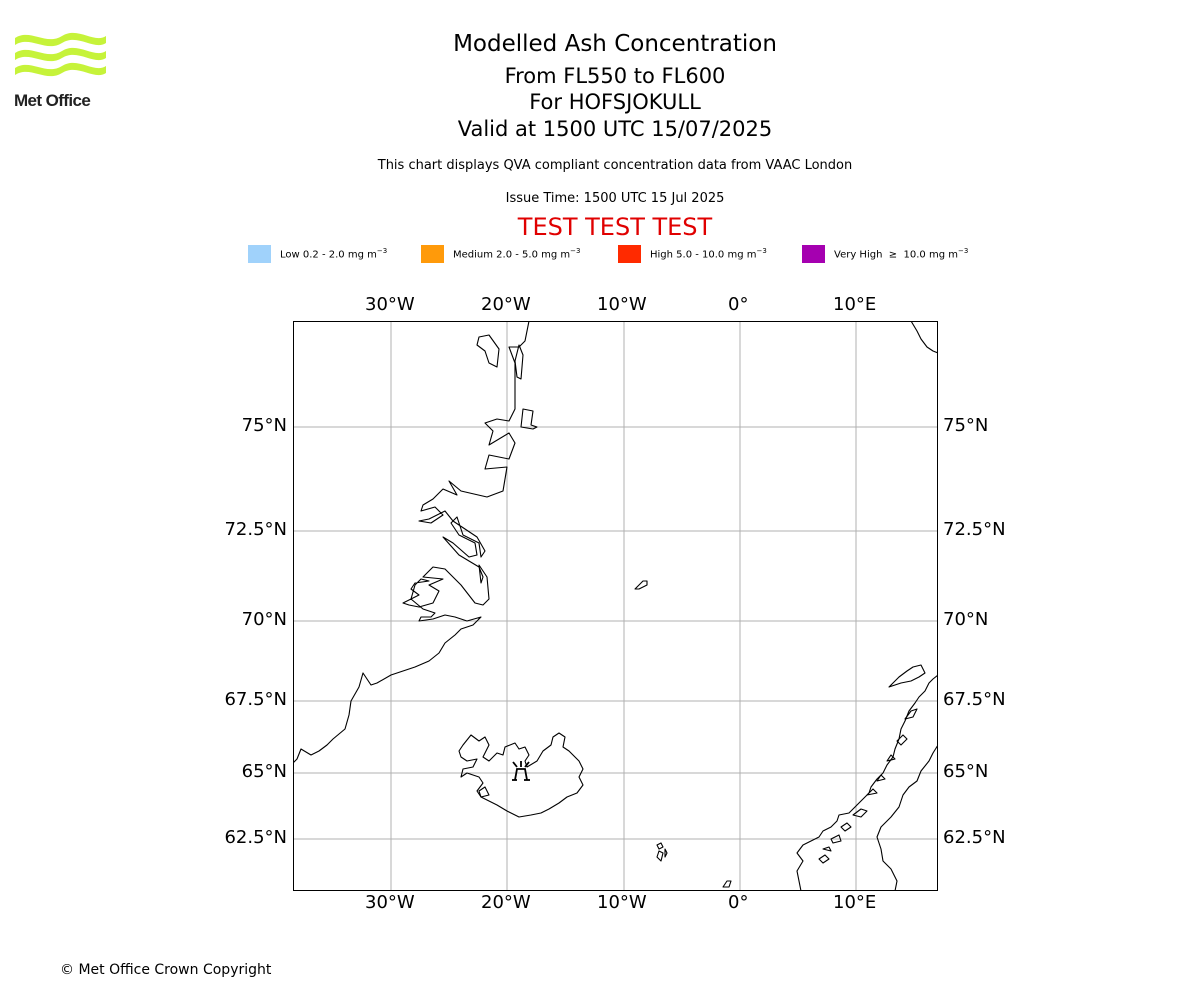 The image size is (1200, 1000). Describe the element at coordinates (259, 254) in the screenshot. I see `legend-swatch-low` at that location.